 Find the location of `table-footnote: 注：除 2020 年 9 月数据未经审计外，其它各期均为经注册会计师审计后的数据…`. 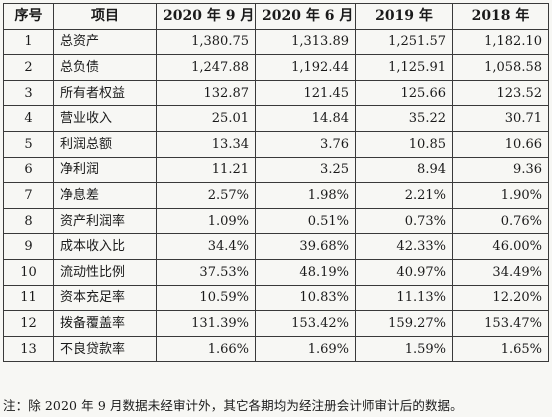

table-footnote: 注：除 2020 年 9 月数据未经审计外，其它各期均为经注册会计师审计后的数据… is located at coordinates (233, 405).